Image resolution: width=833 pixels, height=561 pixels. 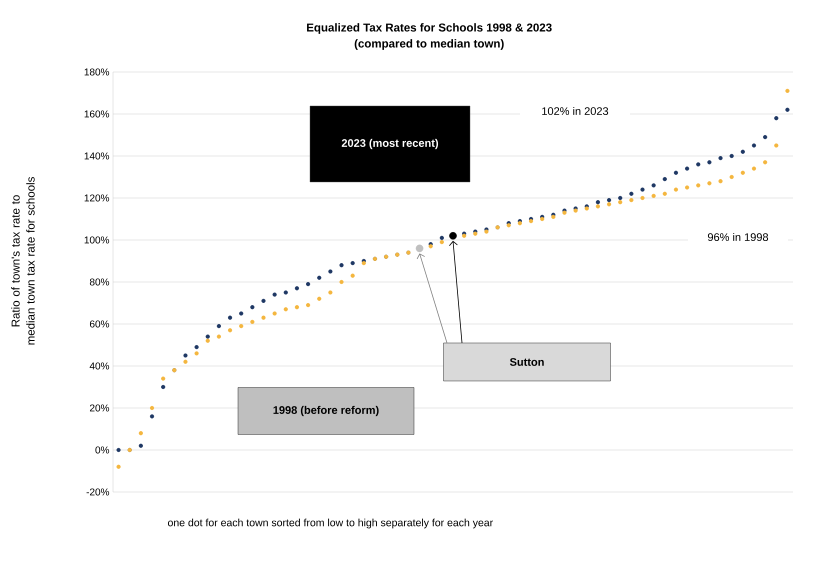 What do you see at coordinates (98, 492) in the screenshot?
I see `y-tick-label: -20%` at bounding box center [98, 492].